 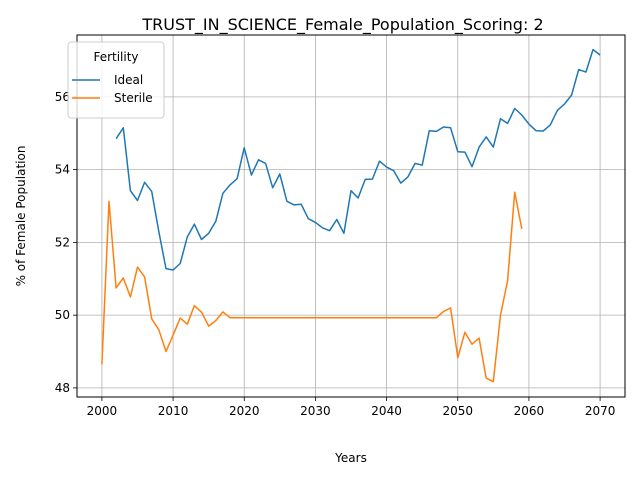 I want to click on legend-label-sterile: Sterile, so click(x=133, y=98).